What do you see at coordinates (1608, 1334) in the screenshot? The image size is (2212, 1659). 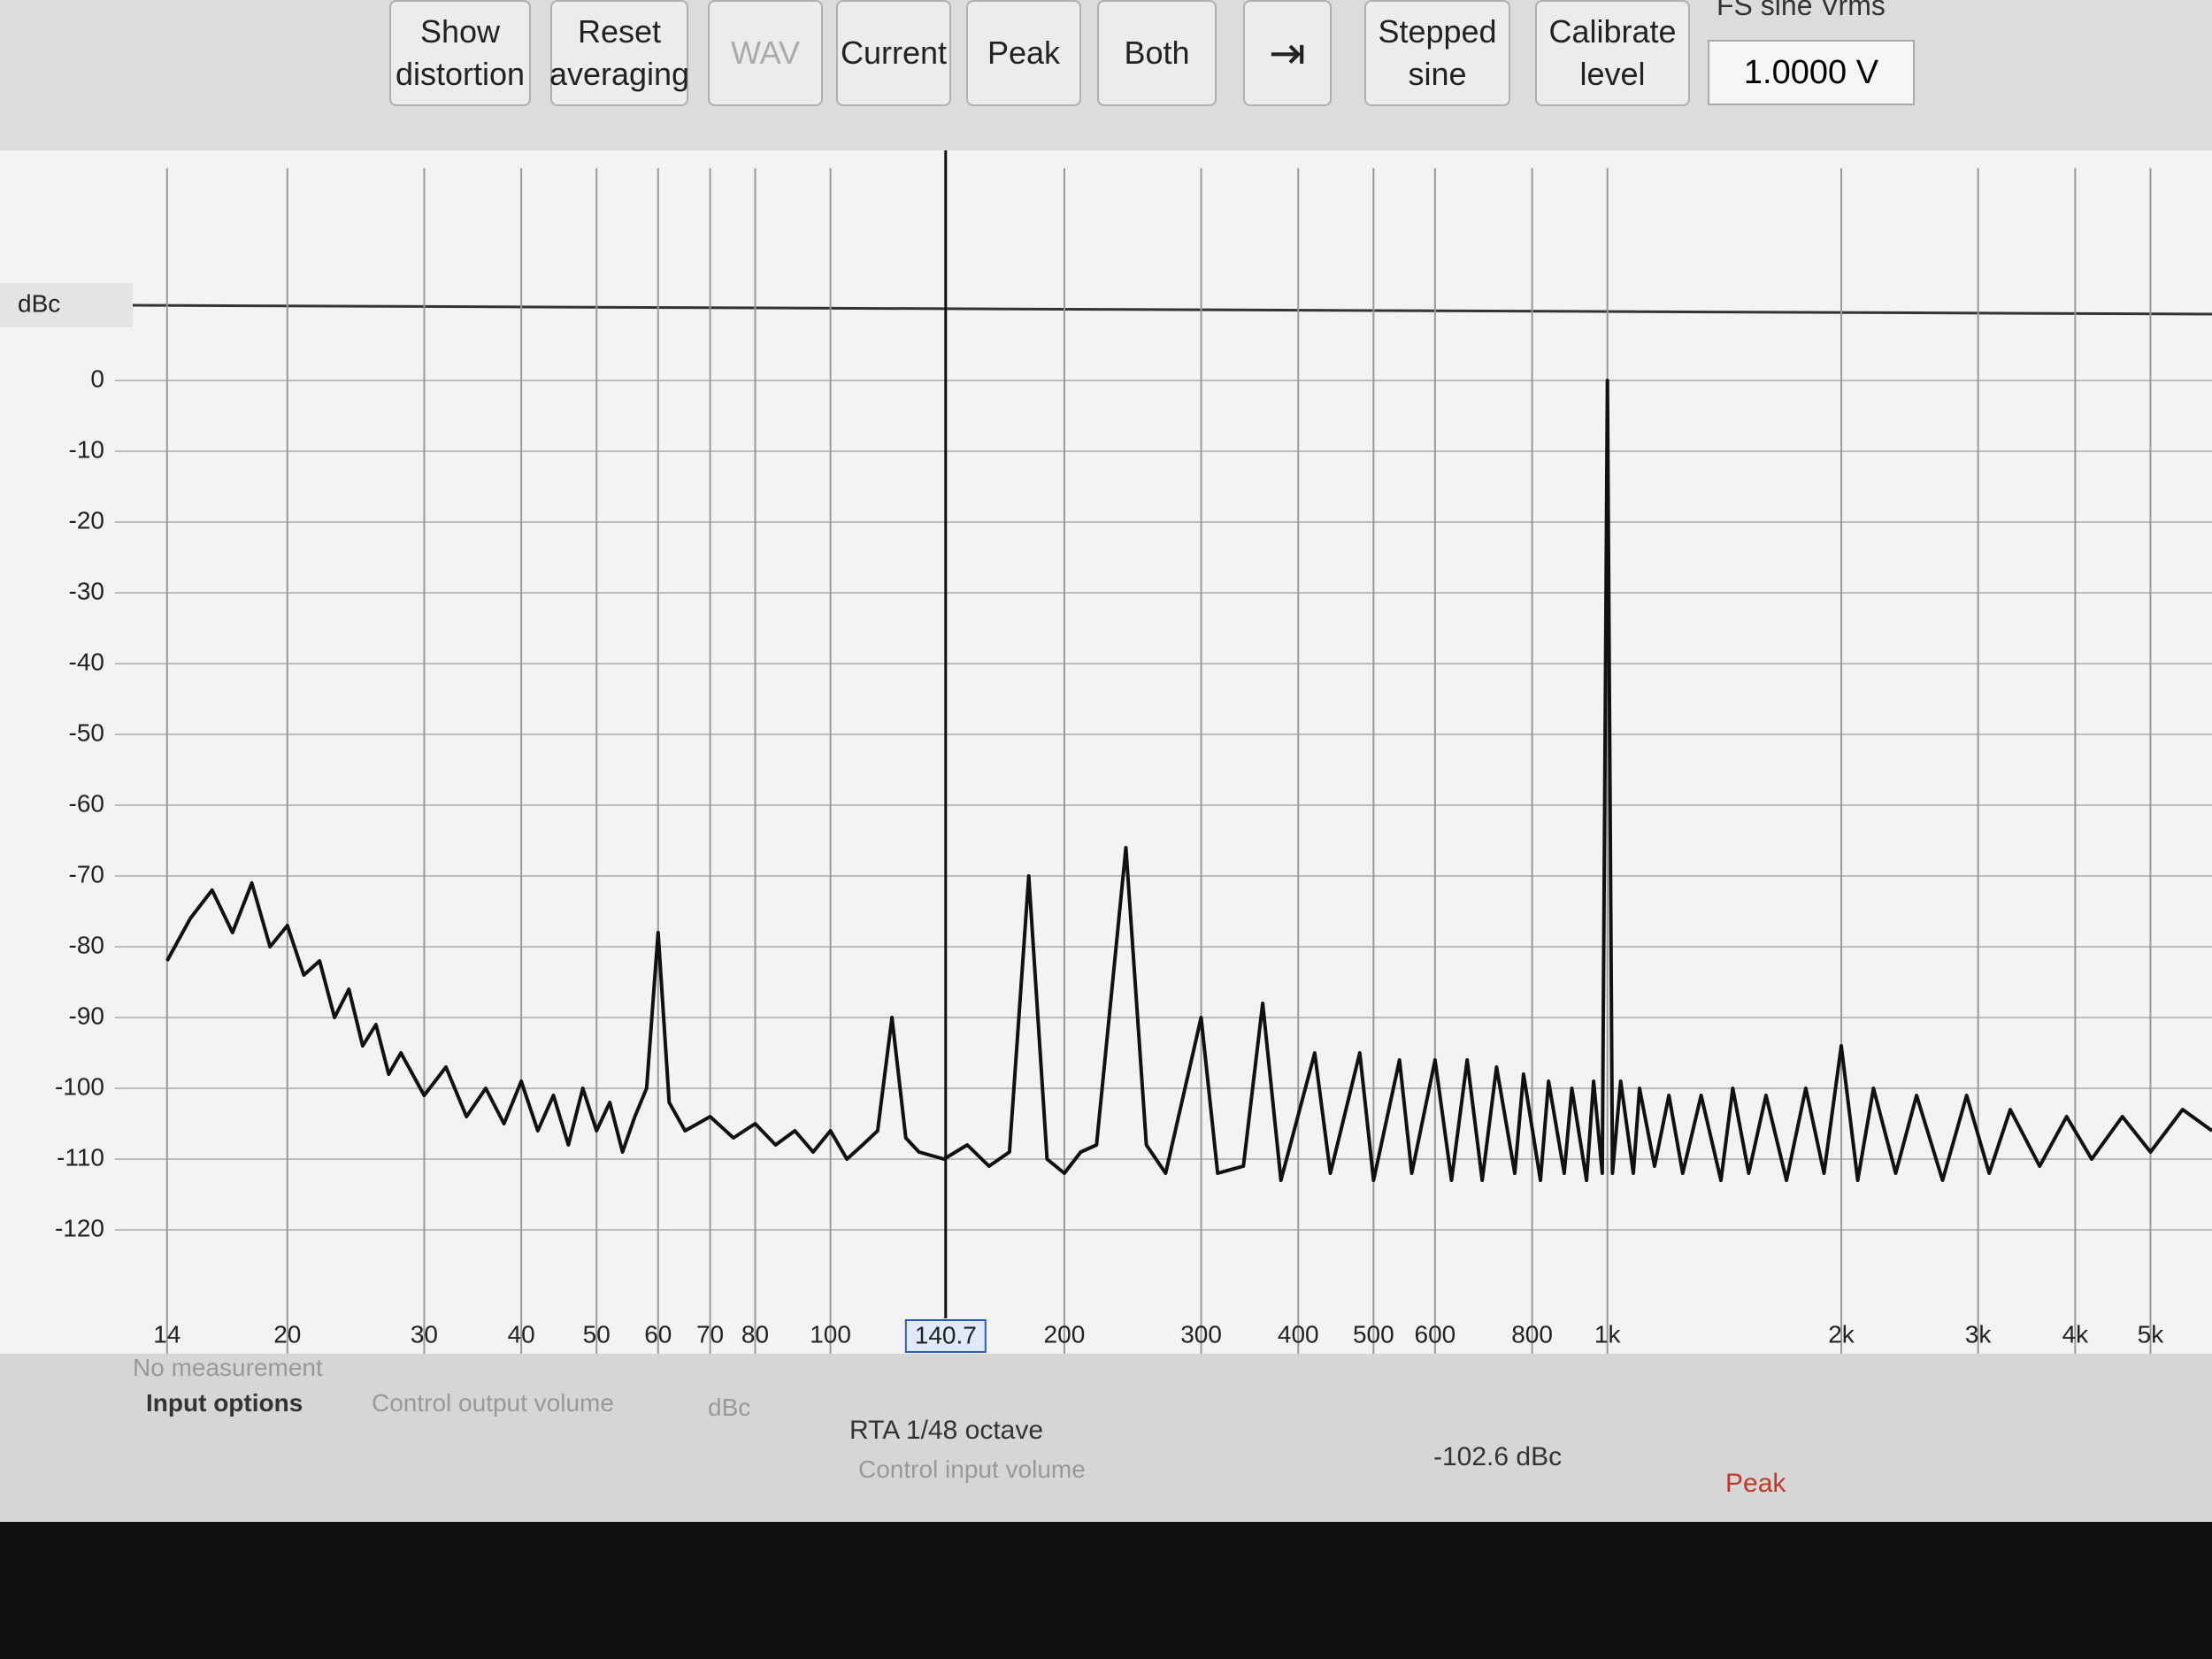 I see `x-tick-label: 1k` at bounding box center [1608, 1334].